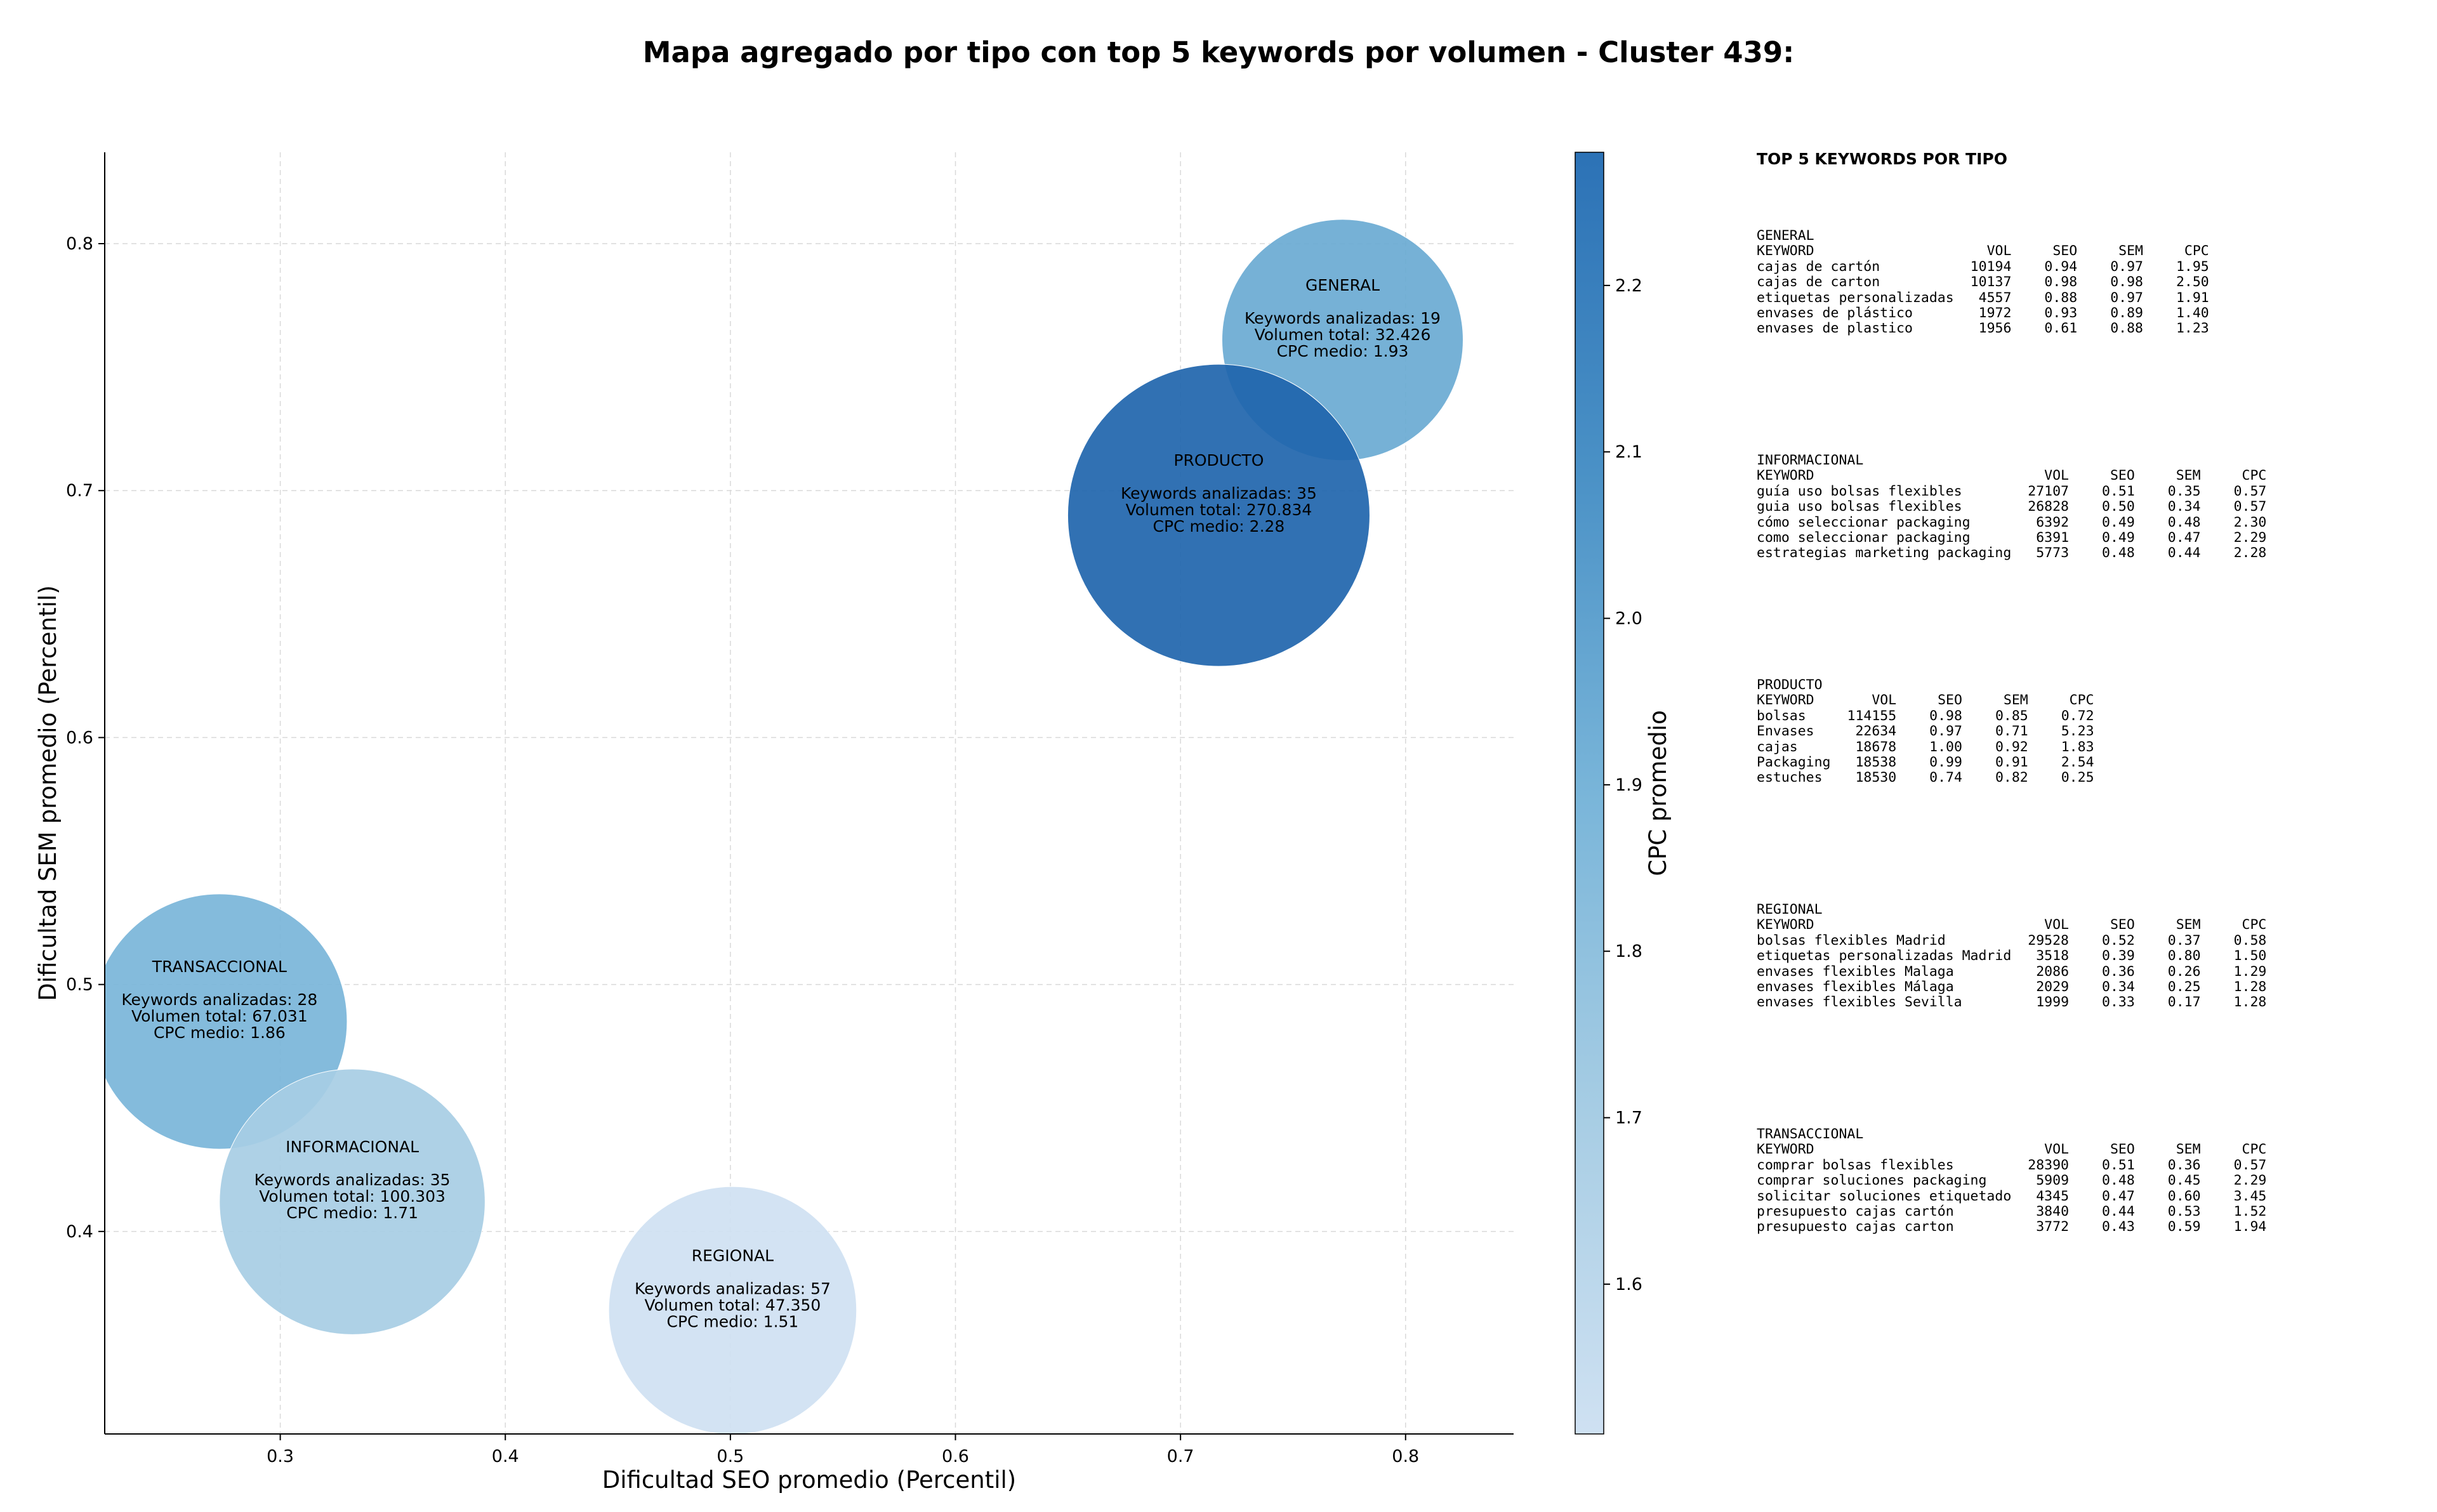  I want to click on keyword-table-cell: 0.94, so click(2061, 266).